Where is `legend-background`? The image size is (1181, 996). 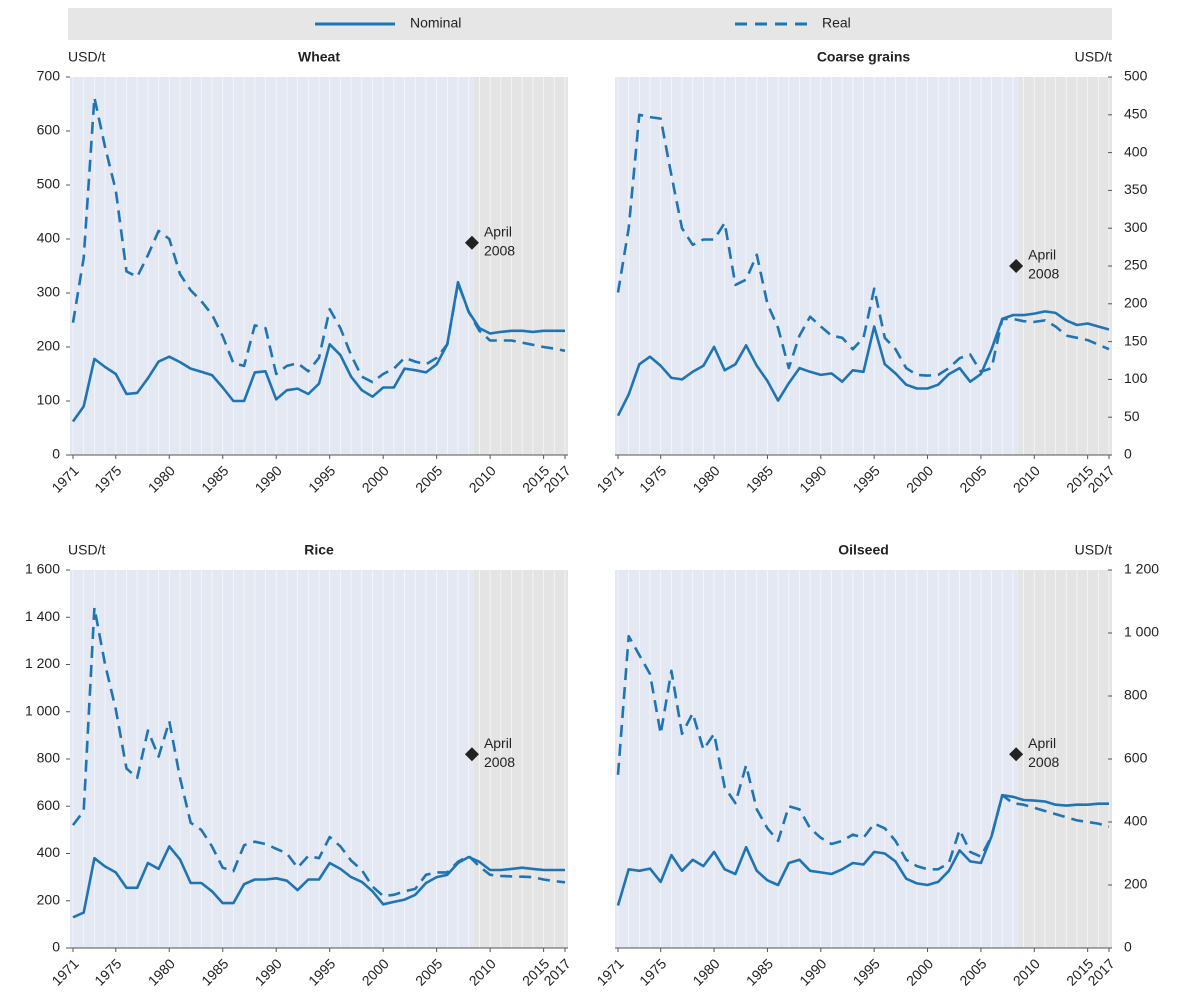 legend-background is located at coordinates (590, 24).